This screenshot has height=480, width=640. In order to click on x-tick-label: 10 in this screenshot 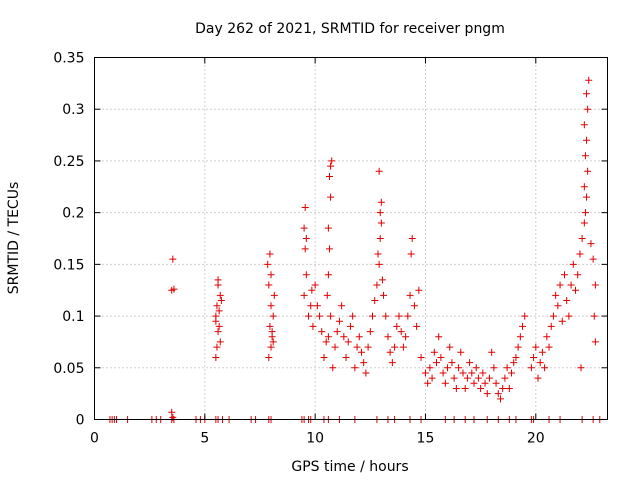, I will do `click(315, 439)`.